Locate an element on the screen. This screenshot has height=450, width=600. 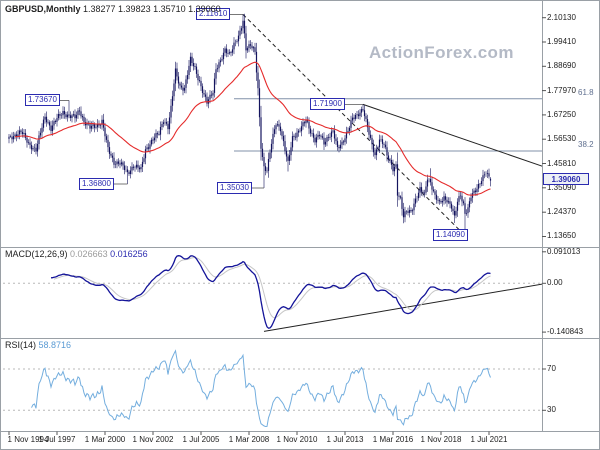
fib-level-618-label: 61.8 is located at coordinates (586, 92).